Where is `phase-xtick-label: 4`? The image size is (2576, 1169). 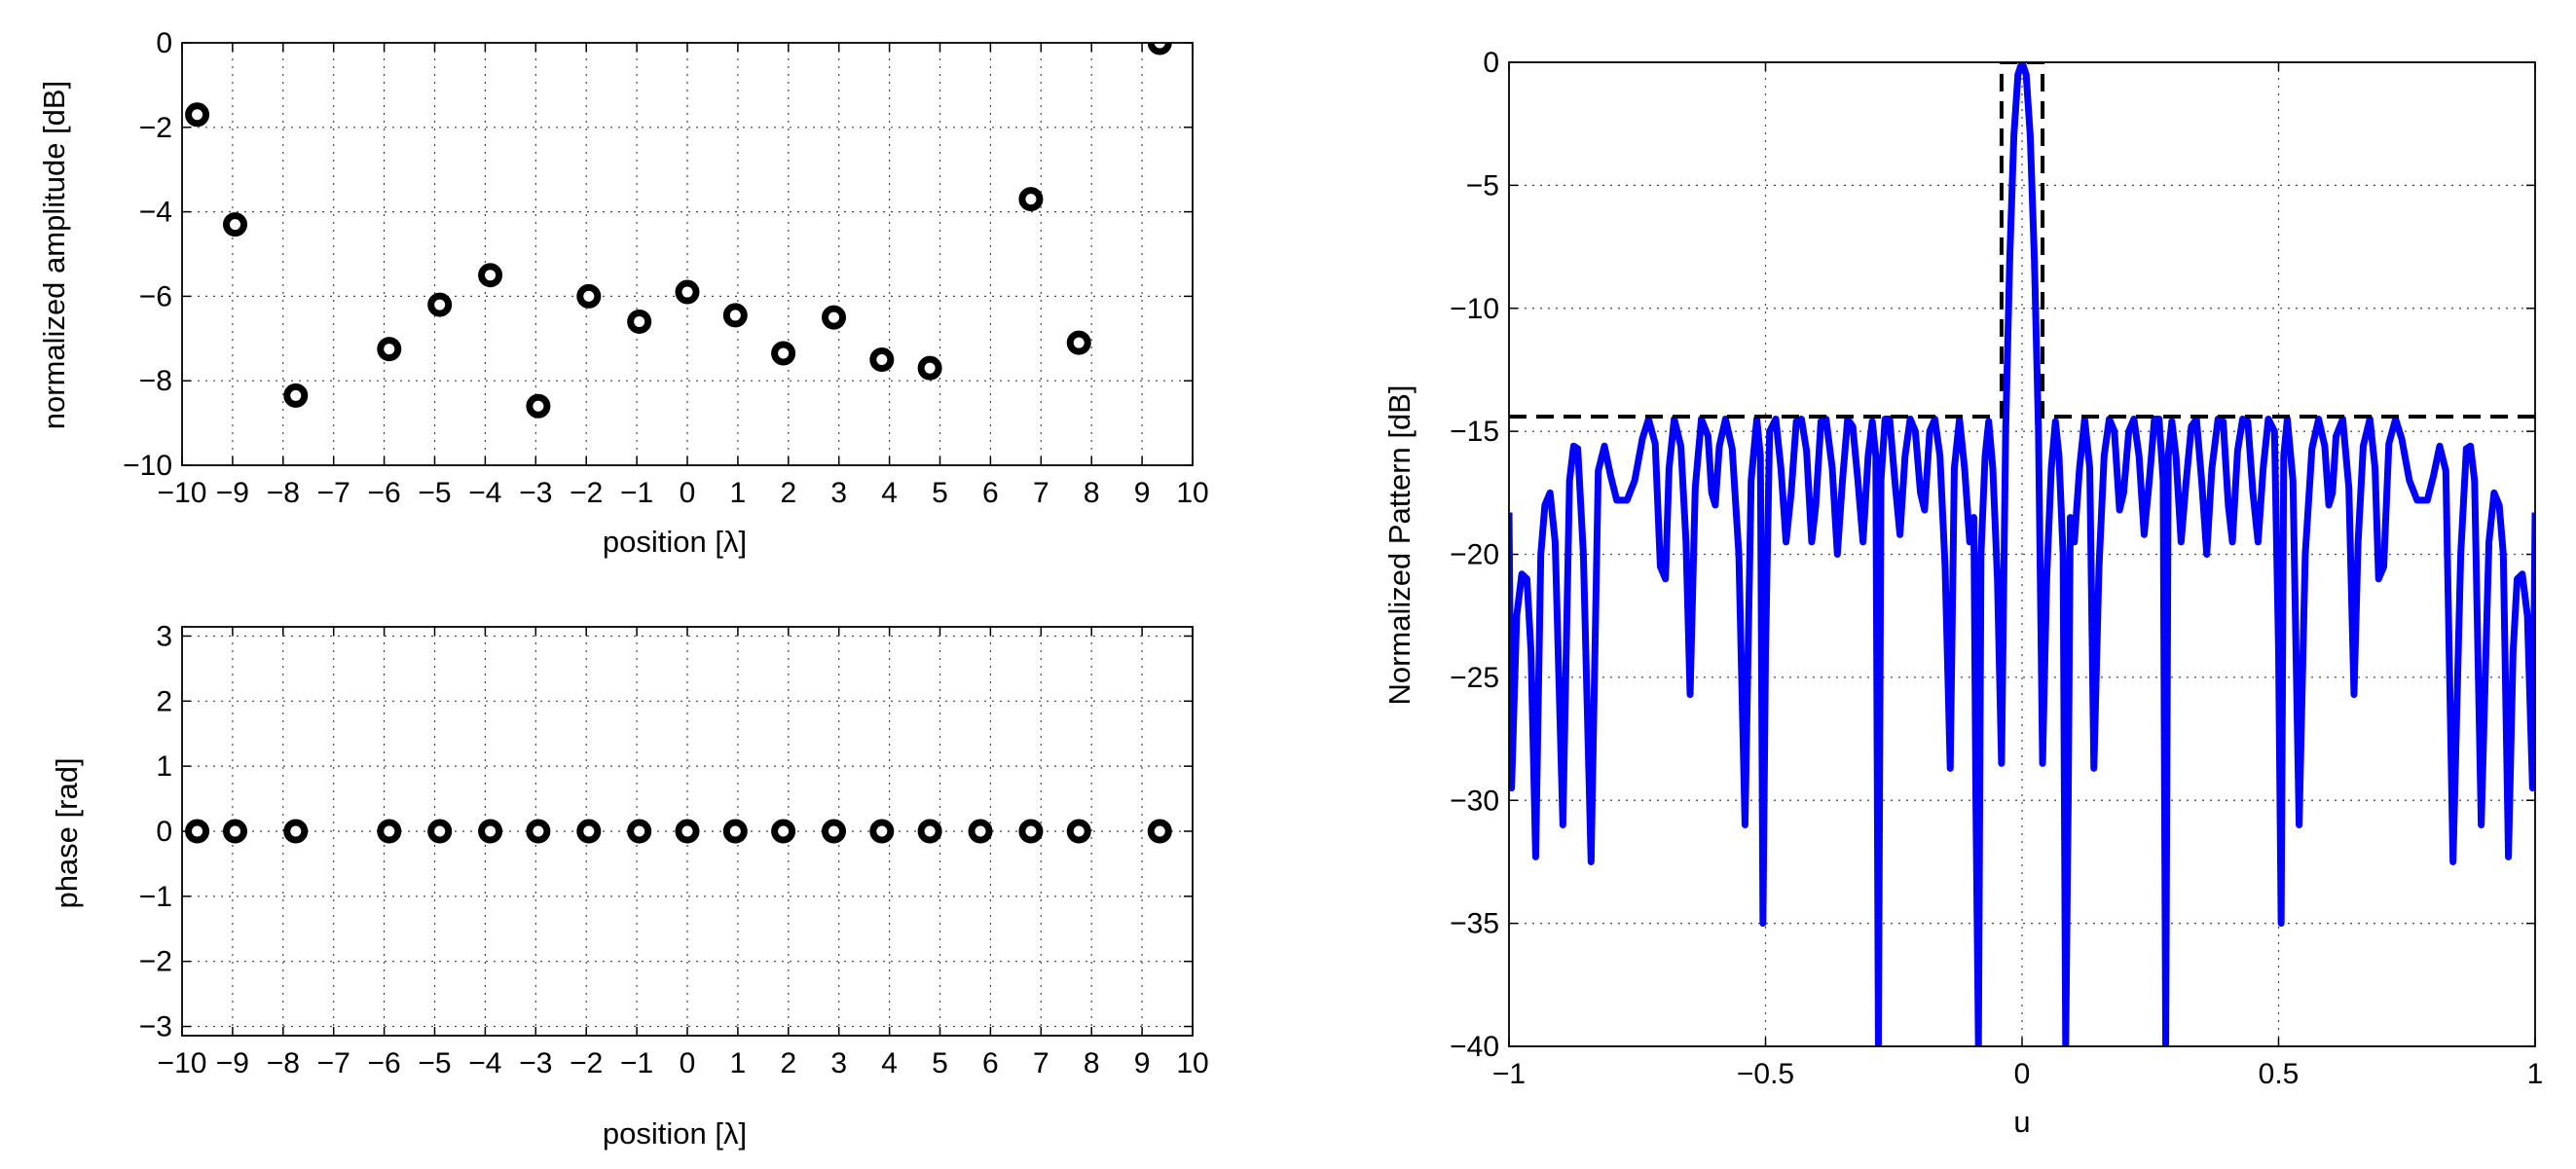 phase-xtick-label: 4 is located at coordinates (889, 1063).